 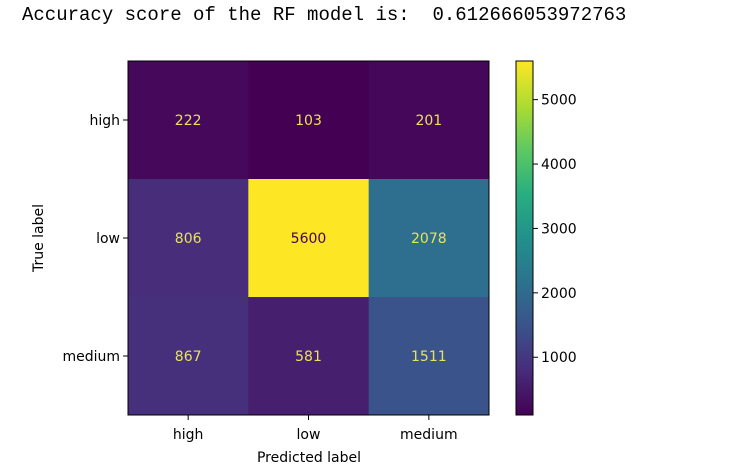 What do you see at coordinates (559, 165) in the screenshot?
I see `colorbar-tick-label: 4000` at bounding box center [559, 165].